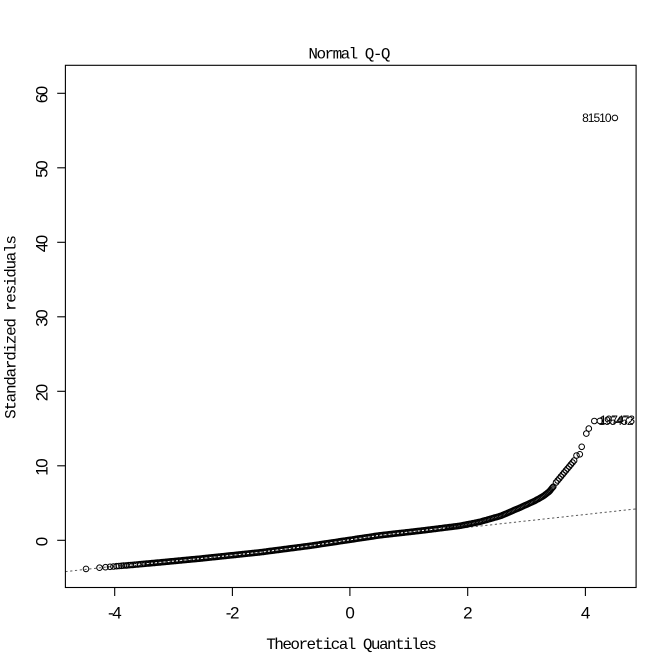 The height and width of the screenshot is (670, 670). Describe the element at coordinates (348, 54) in the screenshot. I see `svg-text: Normal Q-Q` at that location.